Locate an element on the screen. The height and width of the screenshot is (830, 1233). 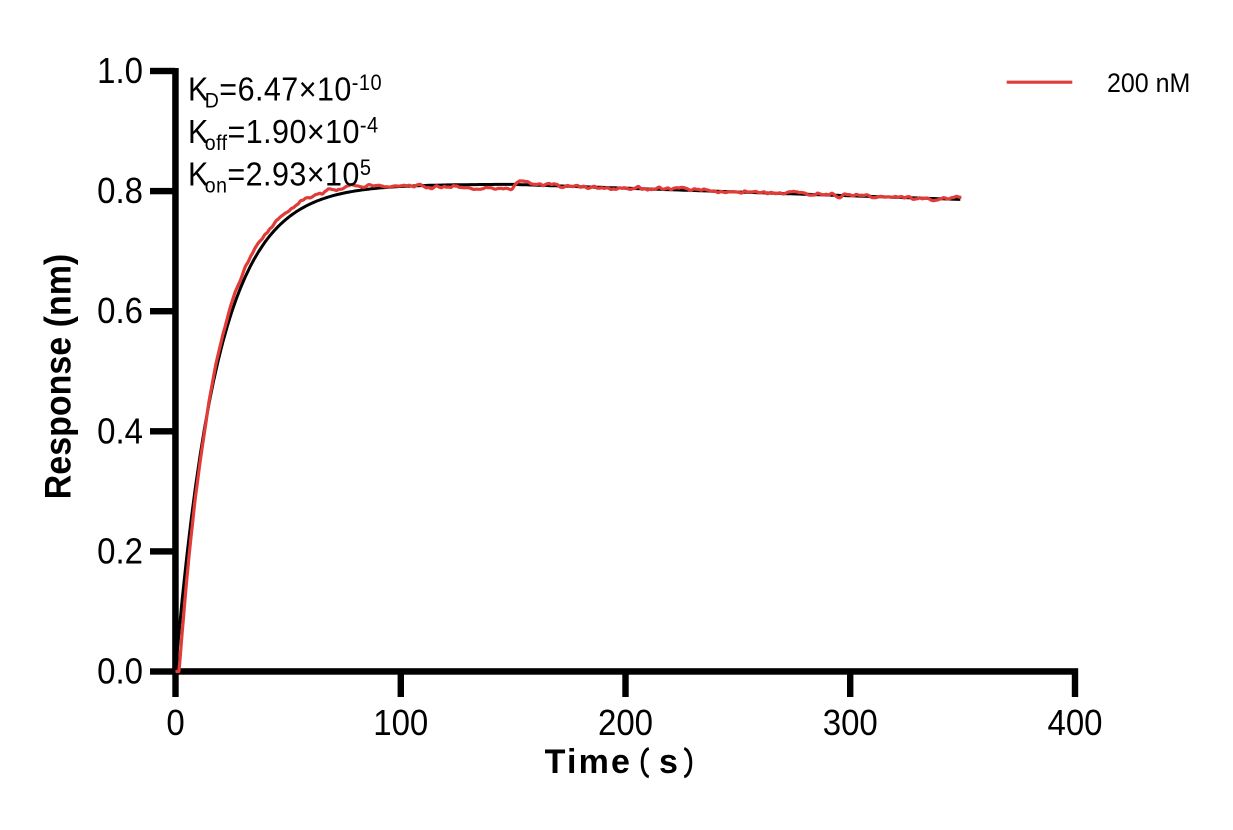
svg-text: 0.4 is located at coordinates (120, 432).